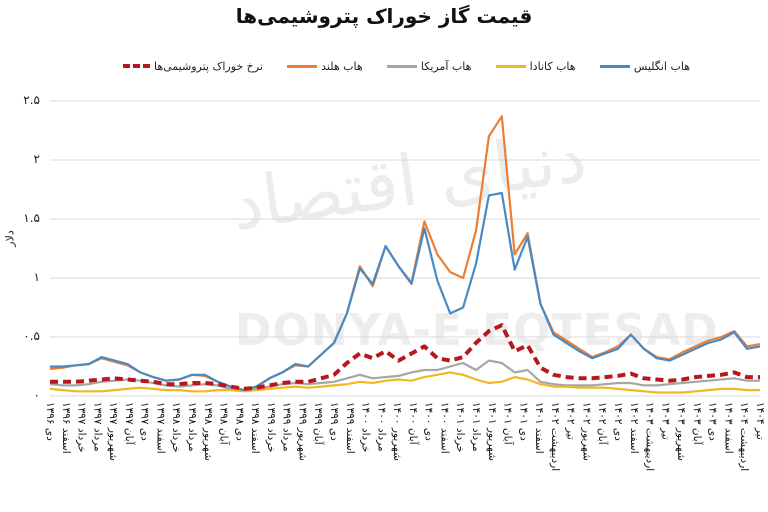 Image resolution: width=768 pixels, height=512 pixels. What do you see at coordinates (570, 421) in the screenshot?
I see `x-tick-label: تیر ۱۴۰۲` at bounding box center [570, 421].